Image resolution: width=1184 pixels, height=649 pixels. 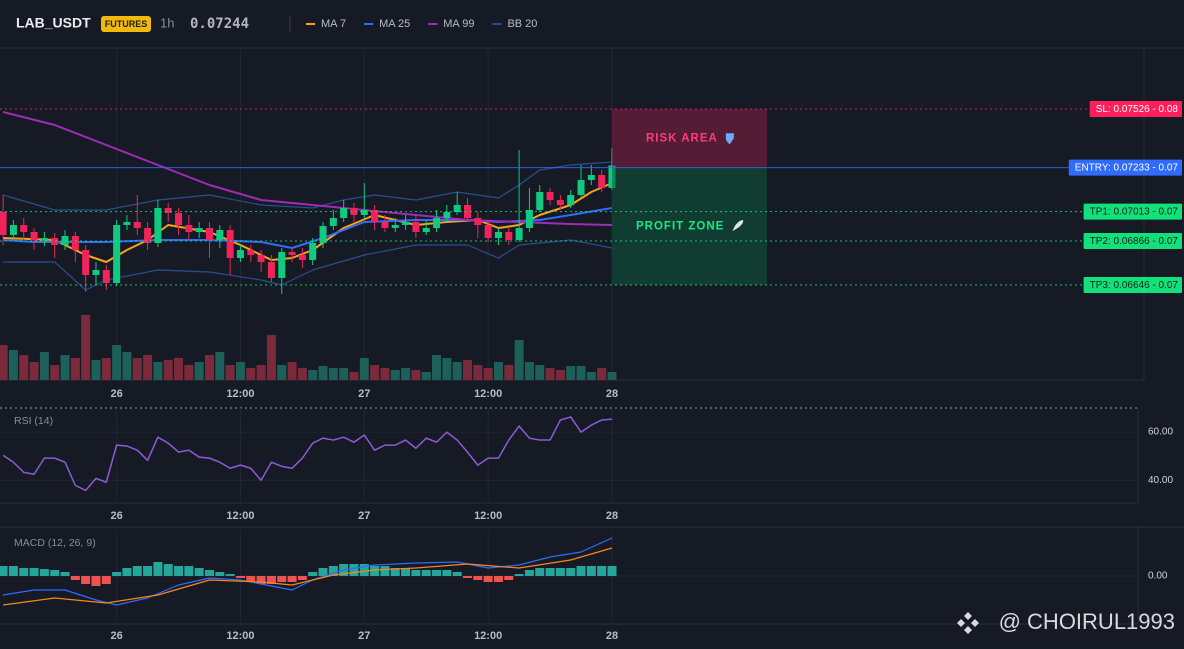 I want to click on zone, so click(x=689, y=226).